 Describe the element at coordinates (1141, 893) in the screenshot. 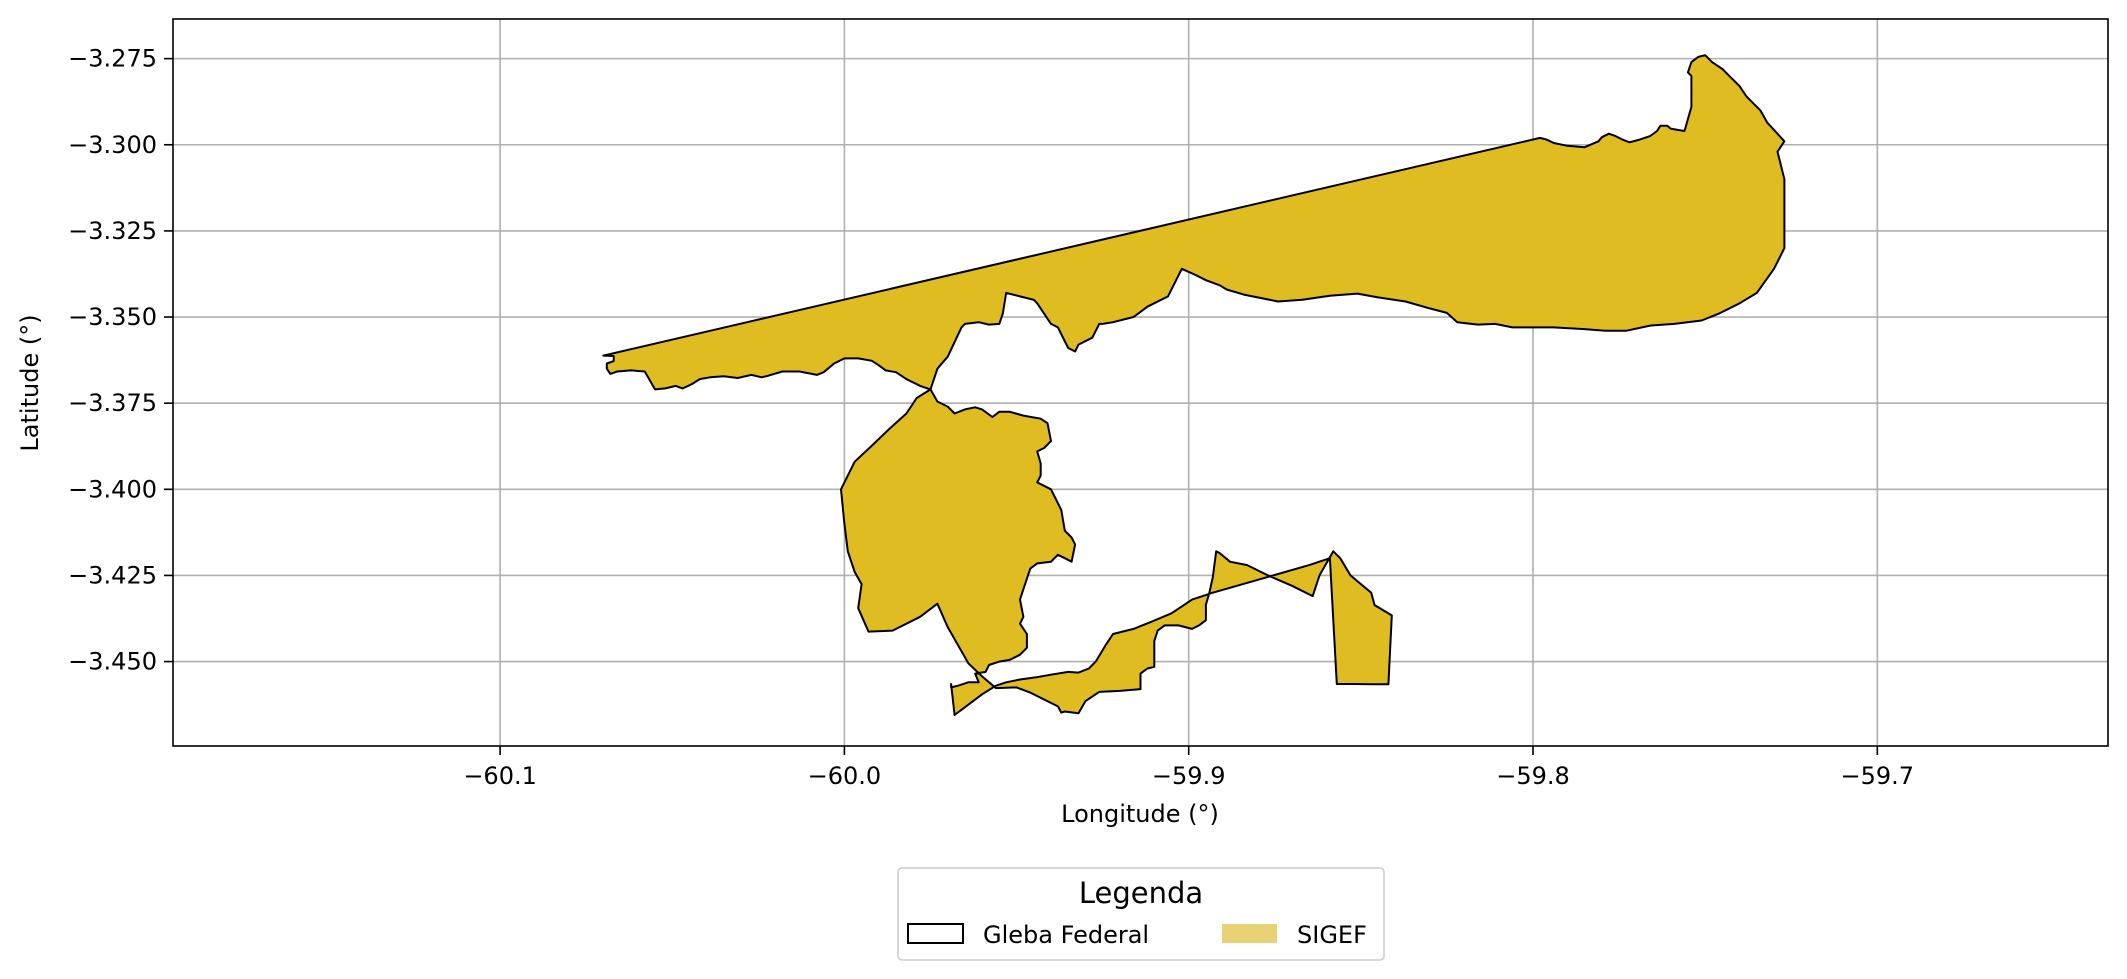

I see `legend-title: Legenda` at that location.